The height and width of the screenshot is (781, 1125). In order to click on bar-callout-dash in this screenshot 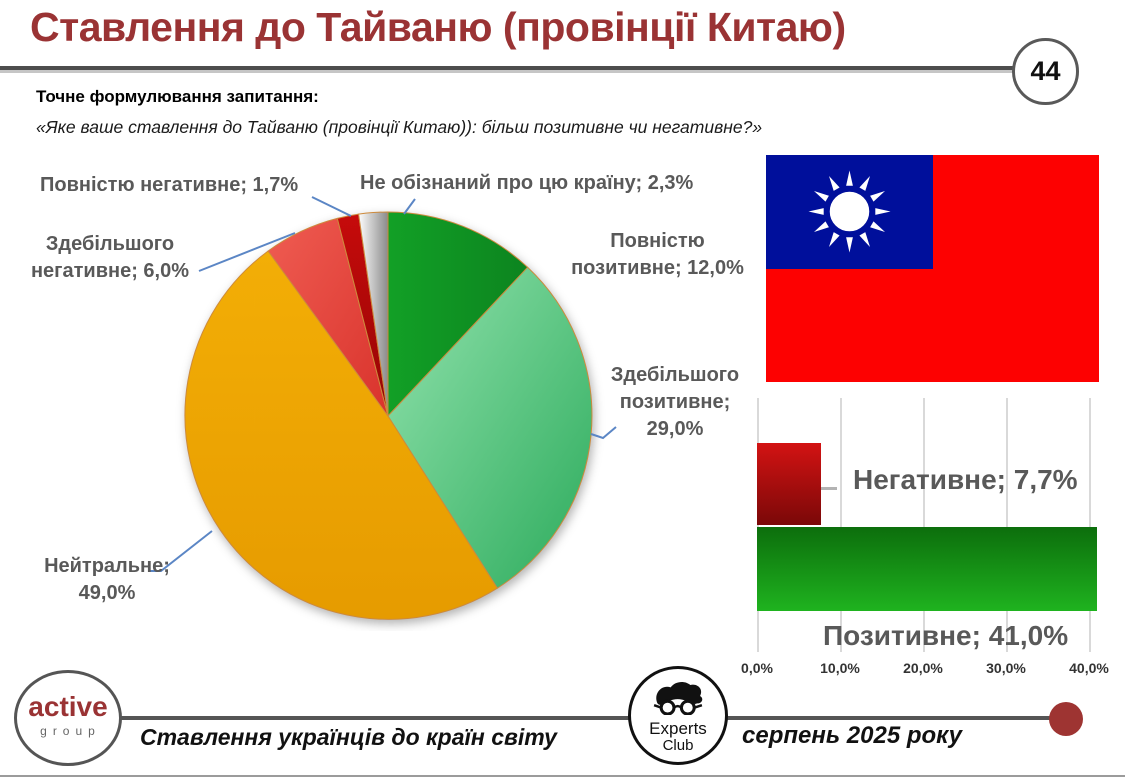, I will do `click(829, 488)`.